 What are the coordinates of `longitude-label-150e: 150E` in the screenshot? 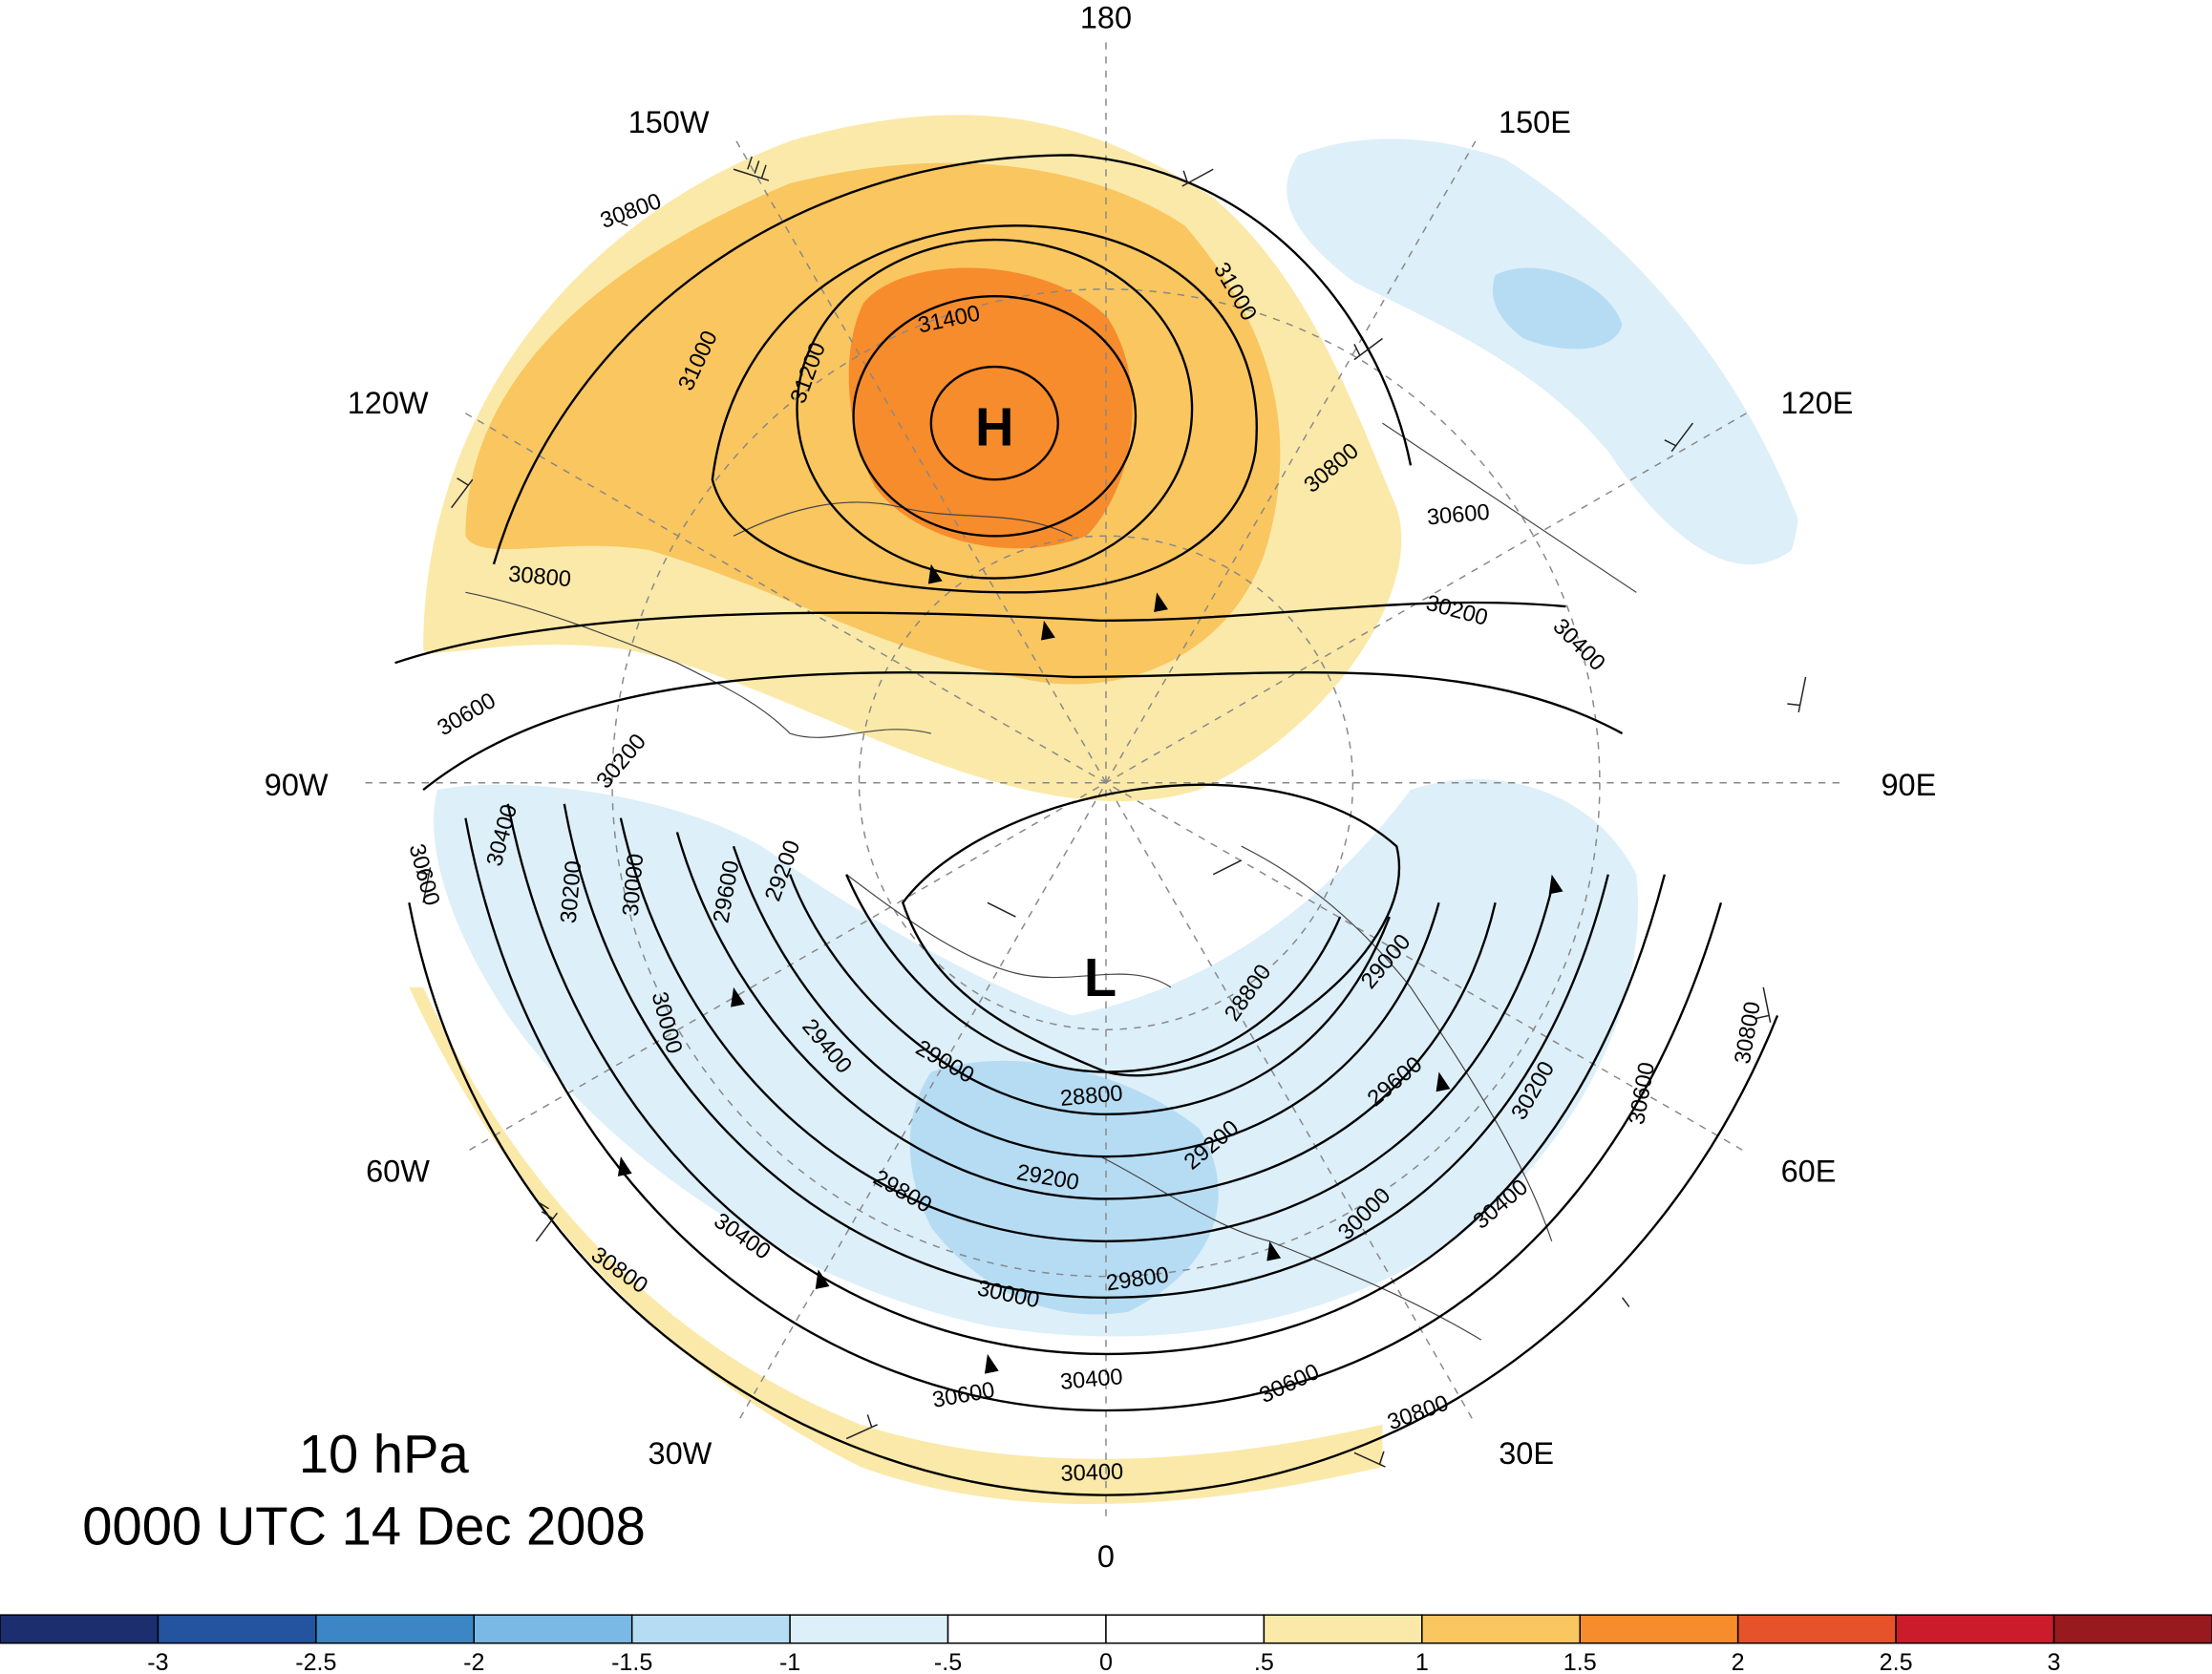 It's located at (1535, 122).